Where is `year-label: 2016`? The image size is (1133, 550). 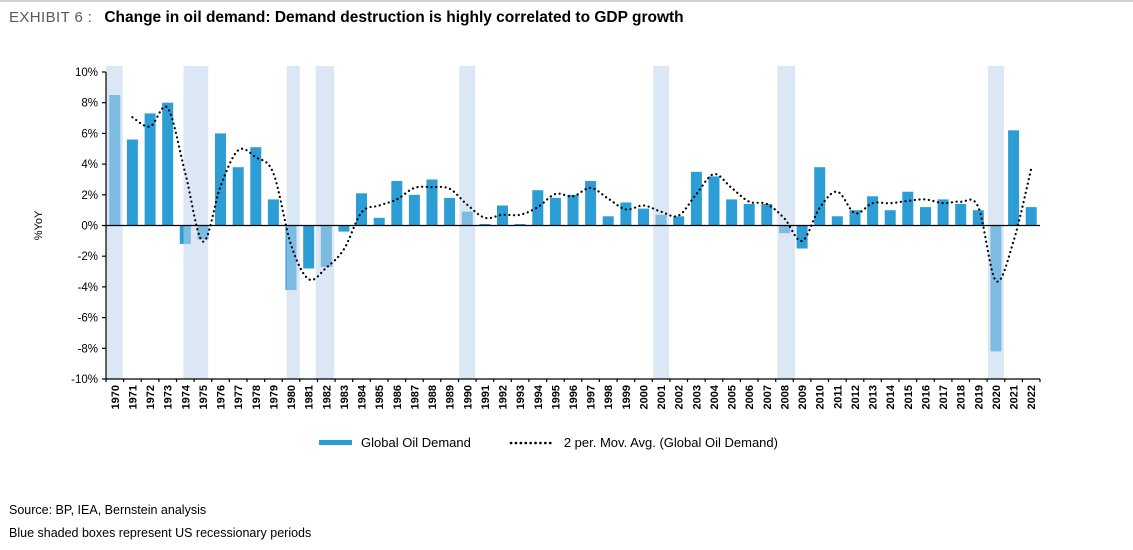 year-label: 2016 is located at coordinates (927, 397).